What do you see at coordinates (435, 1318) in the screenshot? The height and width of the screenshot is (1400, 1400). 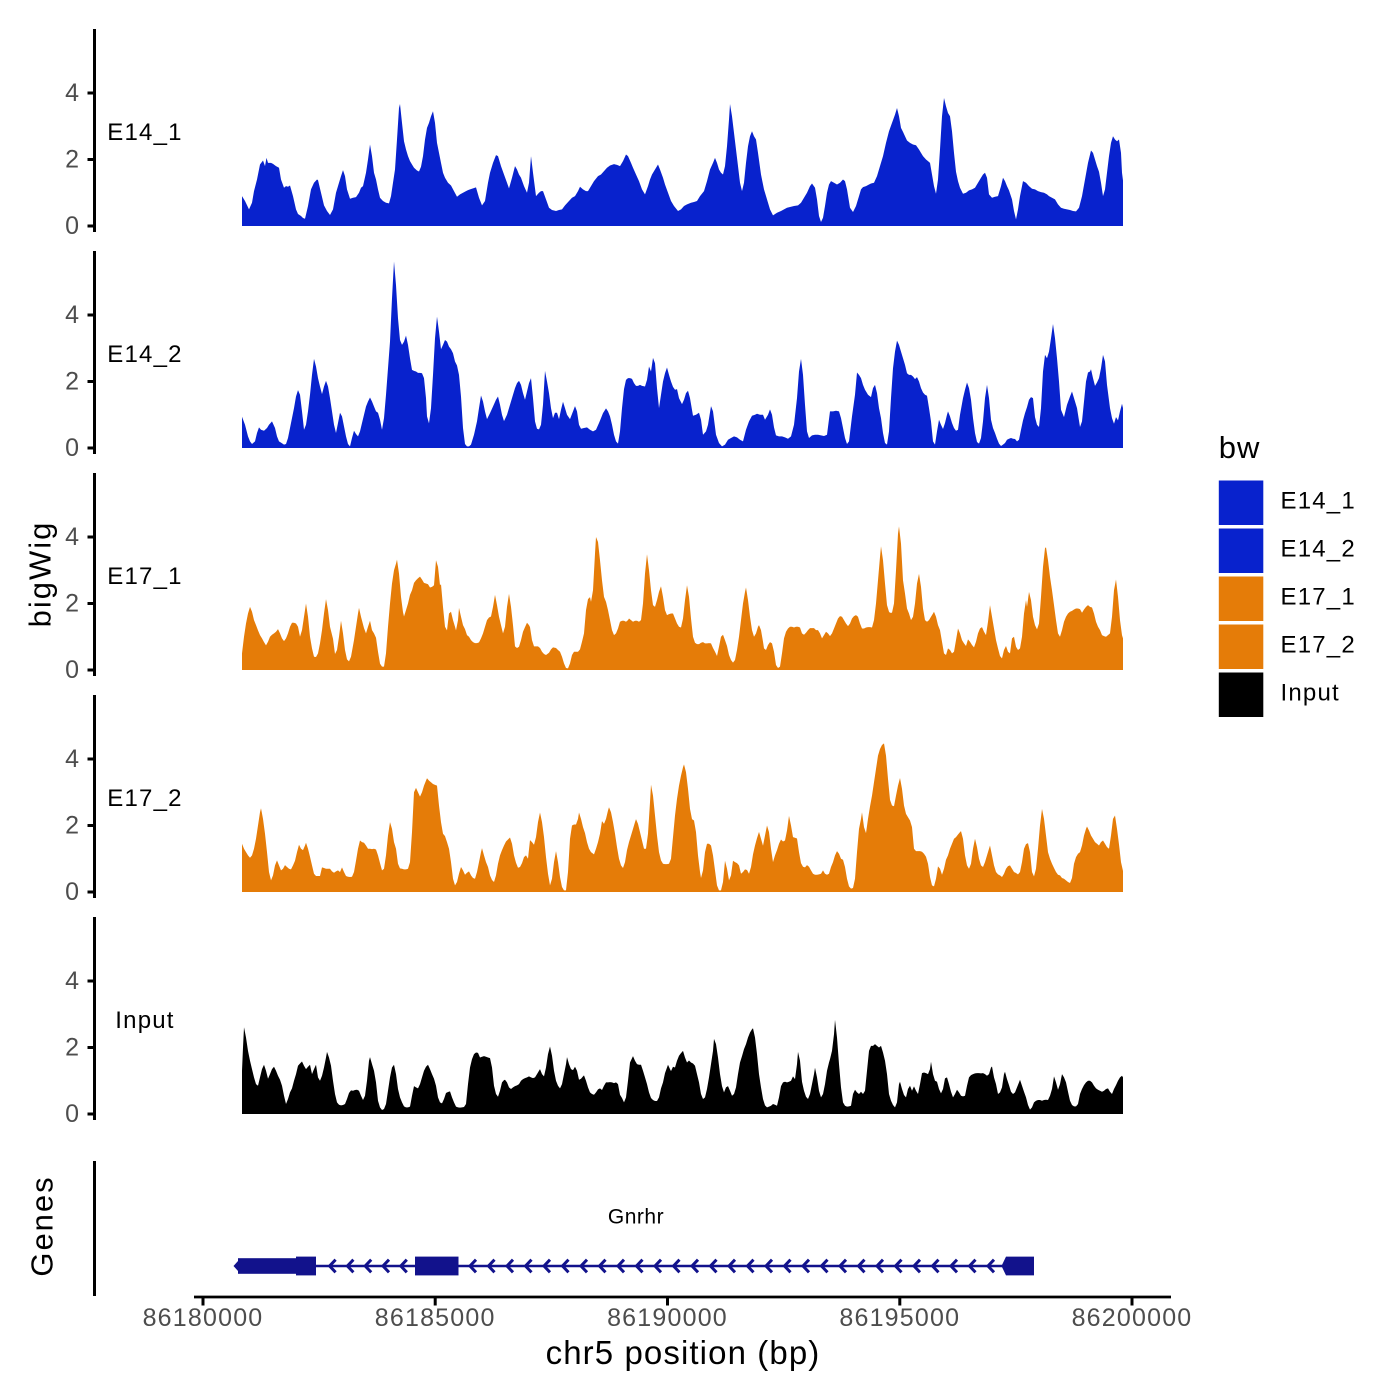 I see `svg-text: 86185000` at bounding box center [435, 1318].